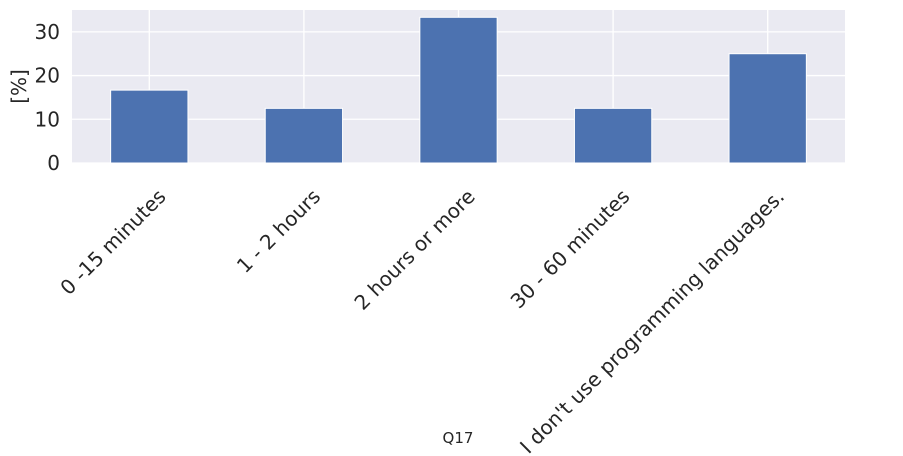  I want to click on x-tick-label: 0 -15 minutes, so click(112, 241).